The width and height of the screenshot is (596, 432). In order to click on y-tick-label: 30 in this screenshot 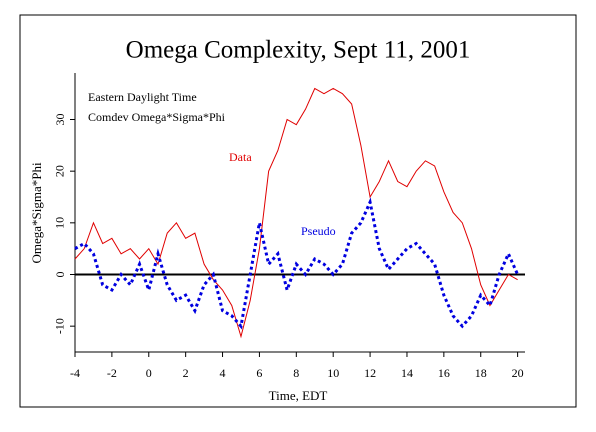, I will do `click(60, 120)`.